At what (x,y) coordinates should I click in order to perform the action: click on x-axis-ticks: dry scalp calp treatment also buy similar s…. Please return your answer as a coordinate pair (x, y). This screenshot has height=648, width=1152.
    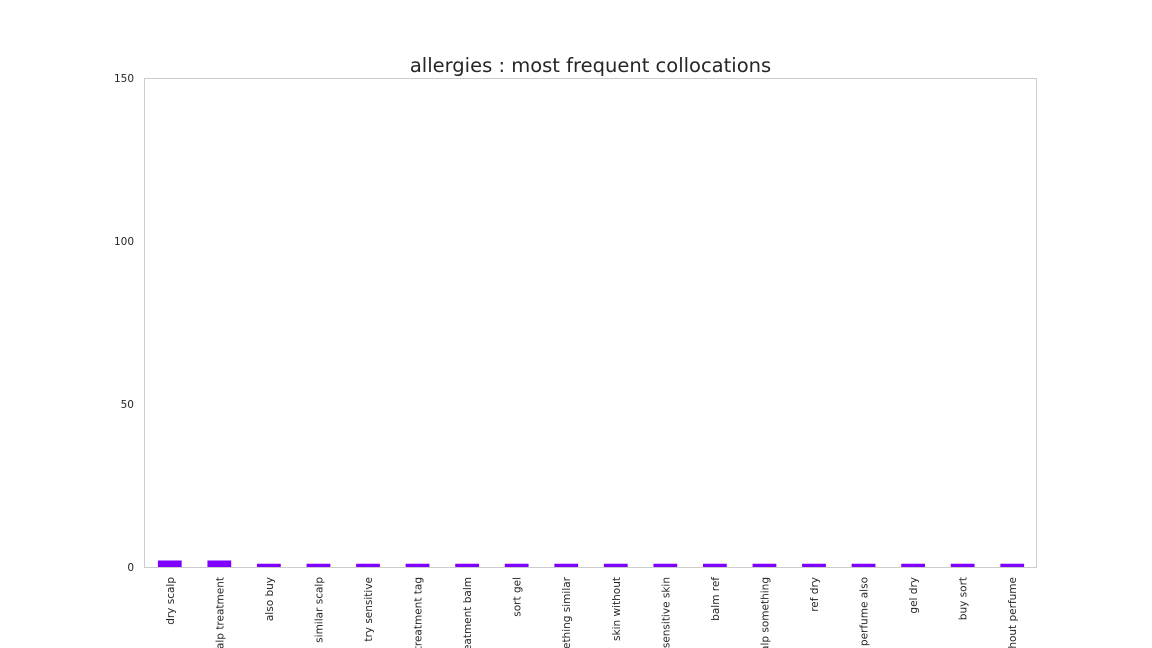
    Looking at the image, I should click on (592, 612).